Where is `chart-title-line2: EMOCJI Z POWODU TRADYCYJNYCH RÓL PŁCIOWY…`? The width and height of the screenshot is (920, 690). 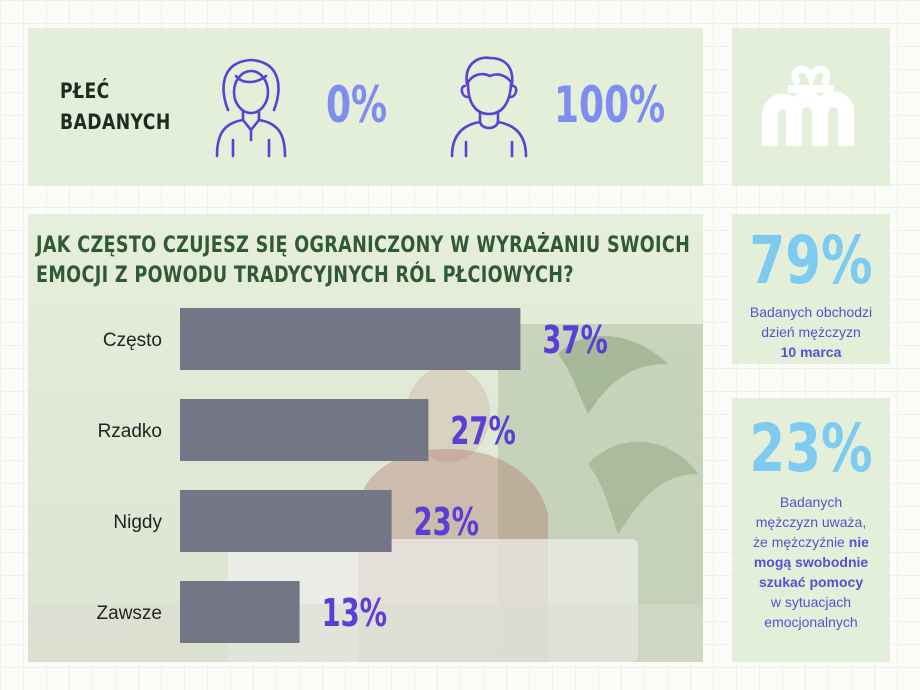
chart-title-line2: EMOCJI Z POWODU TRADYCYJNYCH RÓL PŁCIOWY… is located at coordinates (305, 275).